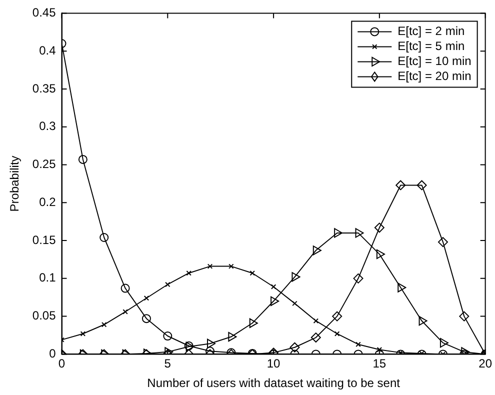  What do you see at coordinates (431, 31) in the screenshot?
I see `legend-label: E[tc] = 2 min` at bounding box center [431, 31].